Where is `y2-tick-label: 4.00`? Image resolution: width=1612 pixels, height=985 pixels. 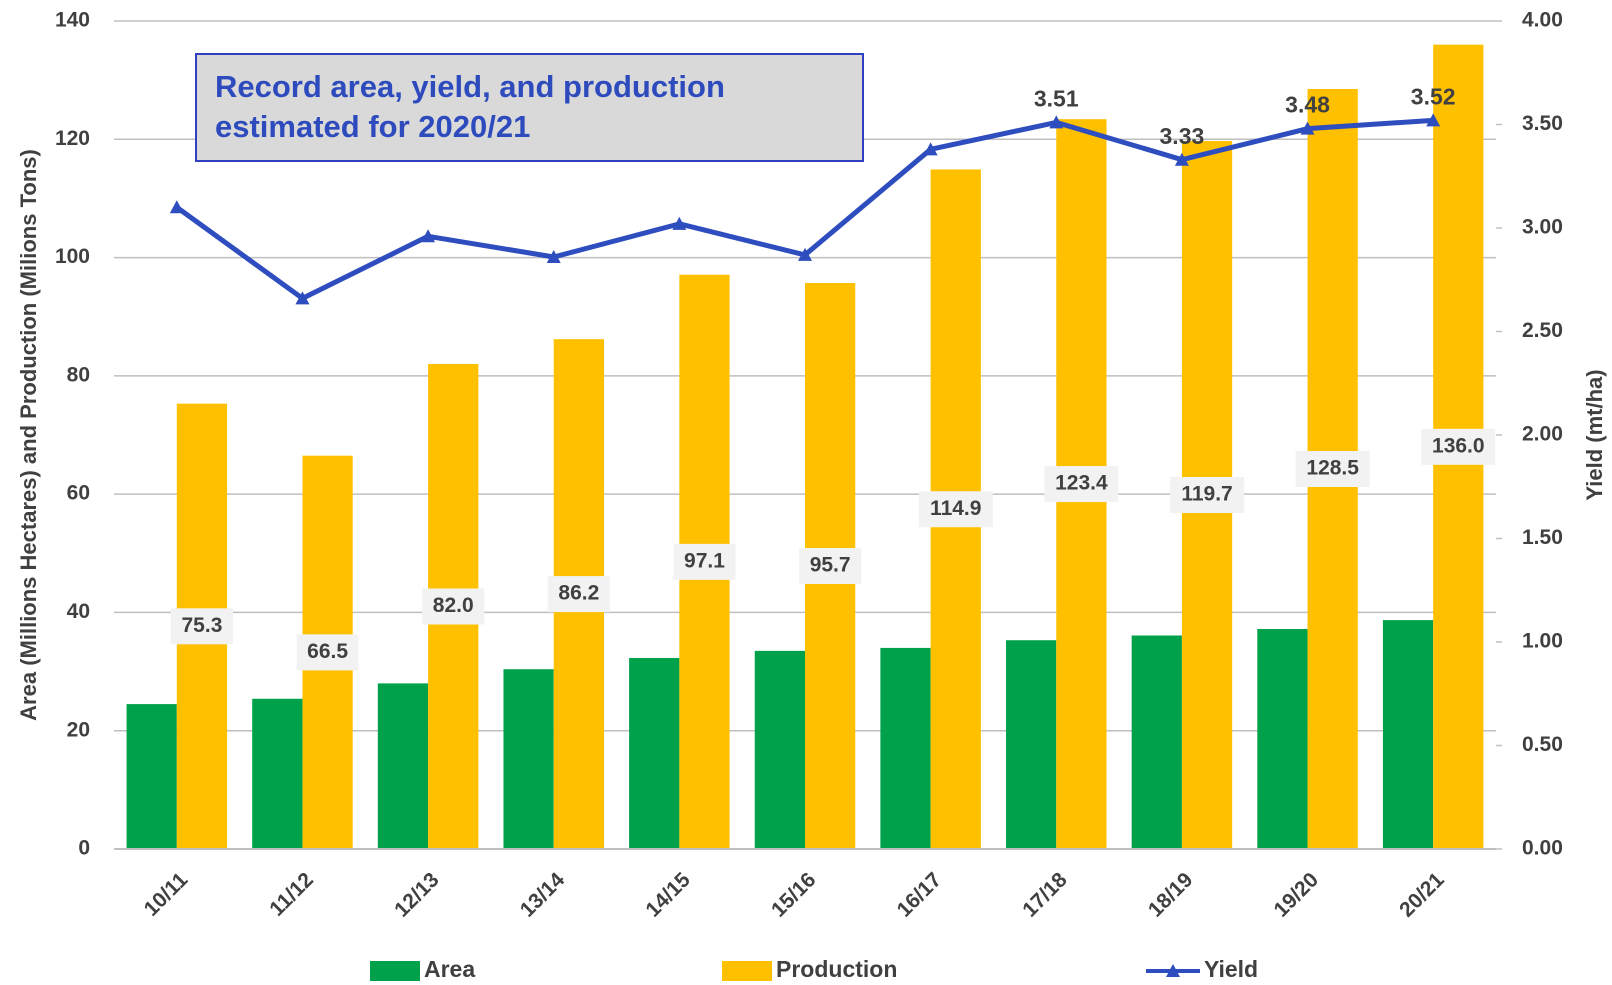 y2-tick-label: 4.00 is located at coordinates (1542, 20).